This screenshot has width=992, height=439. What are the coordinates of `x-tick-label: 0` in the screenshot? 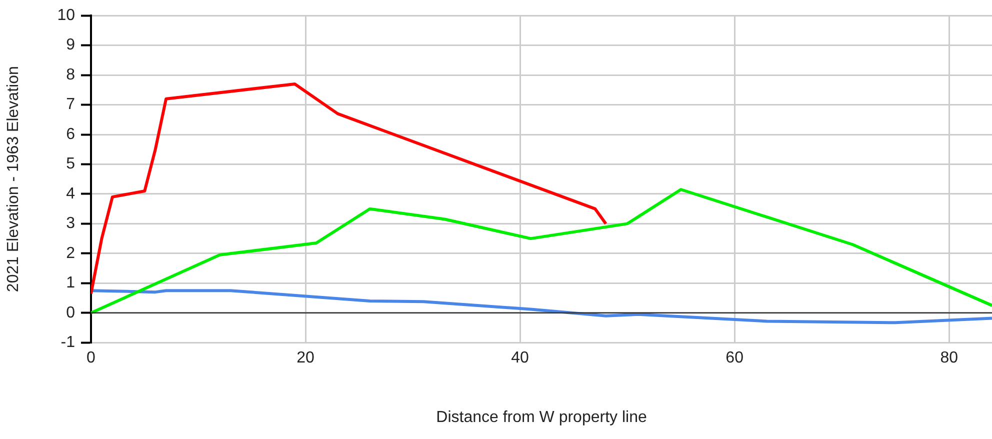 It's located at (91, 358).